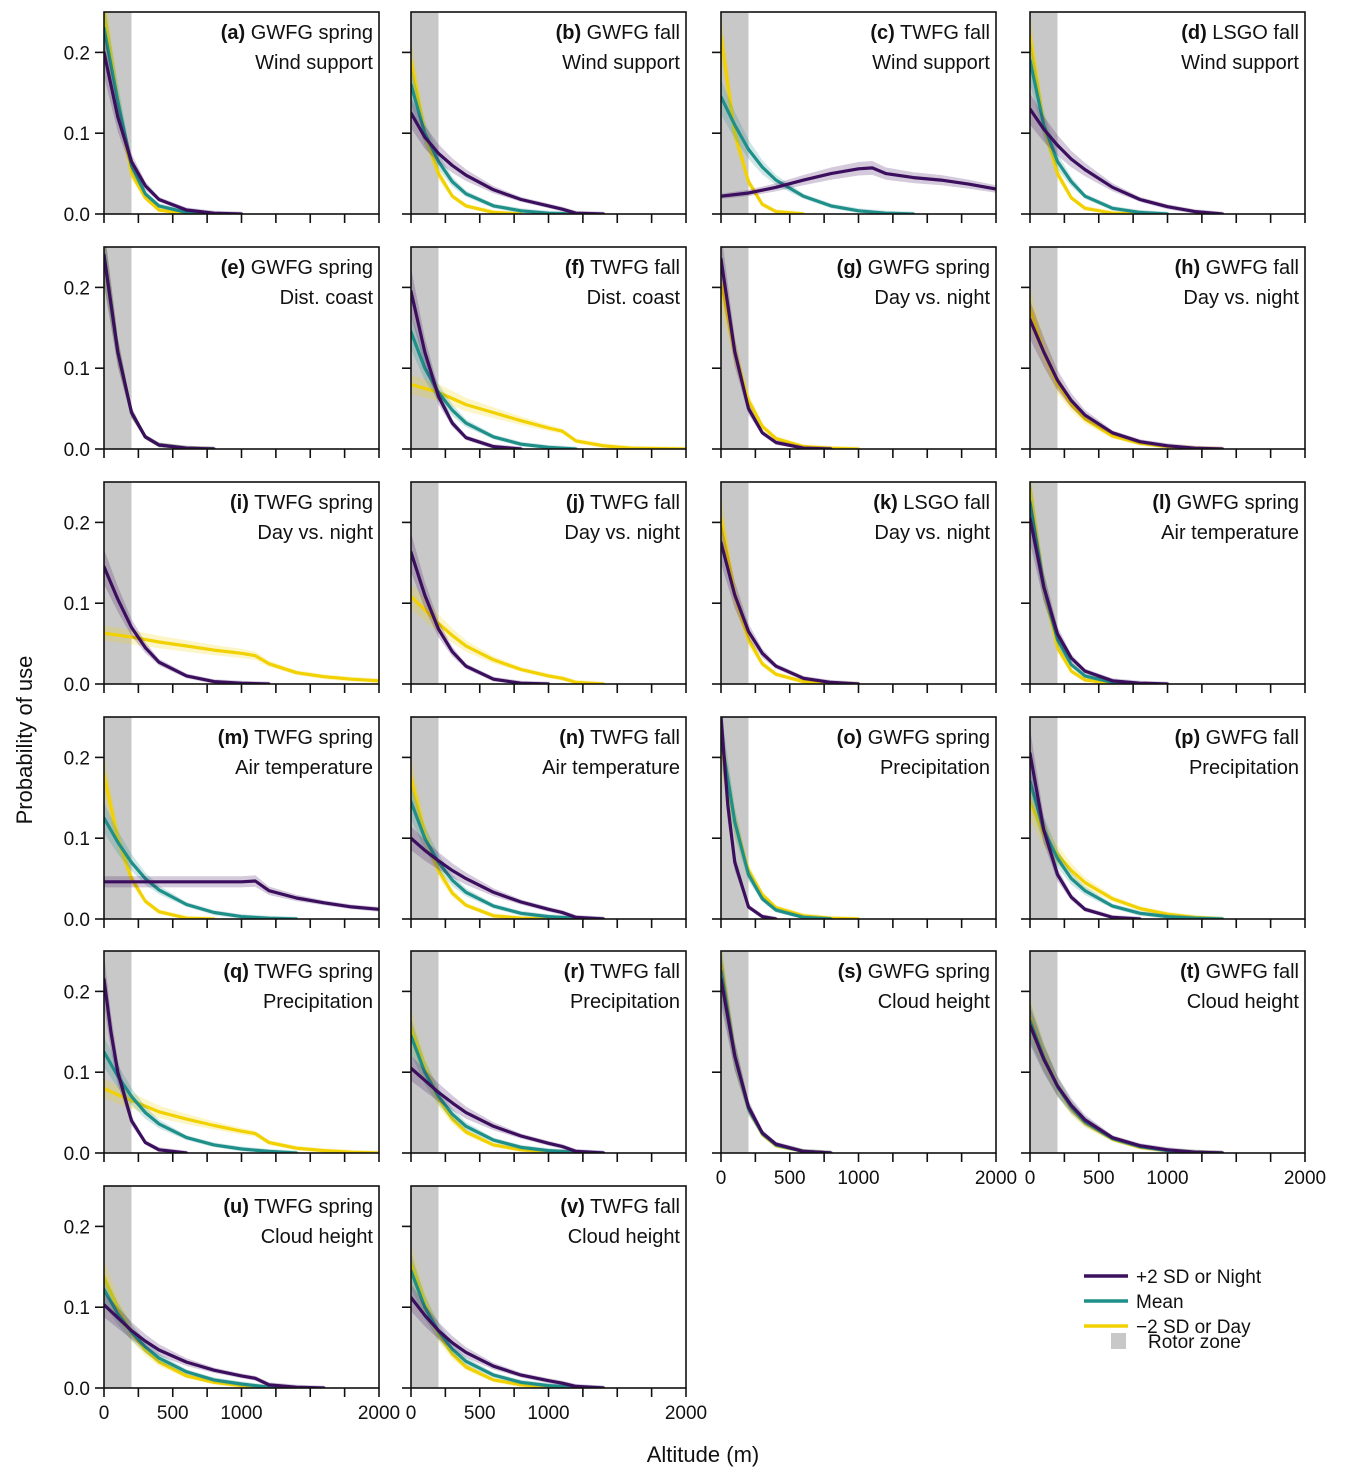 This screenshot has width=1347, height=1472. What do you see at coordinates (624, 1237) in the screenshot?
I see `panel-covariate: Cloud height` at bounding box center [624, 1237].